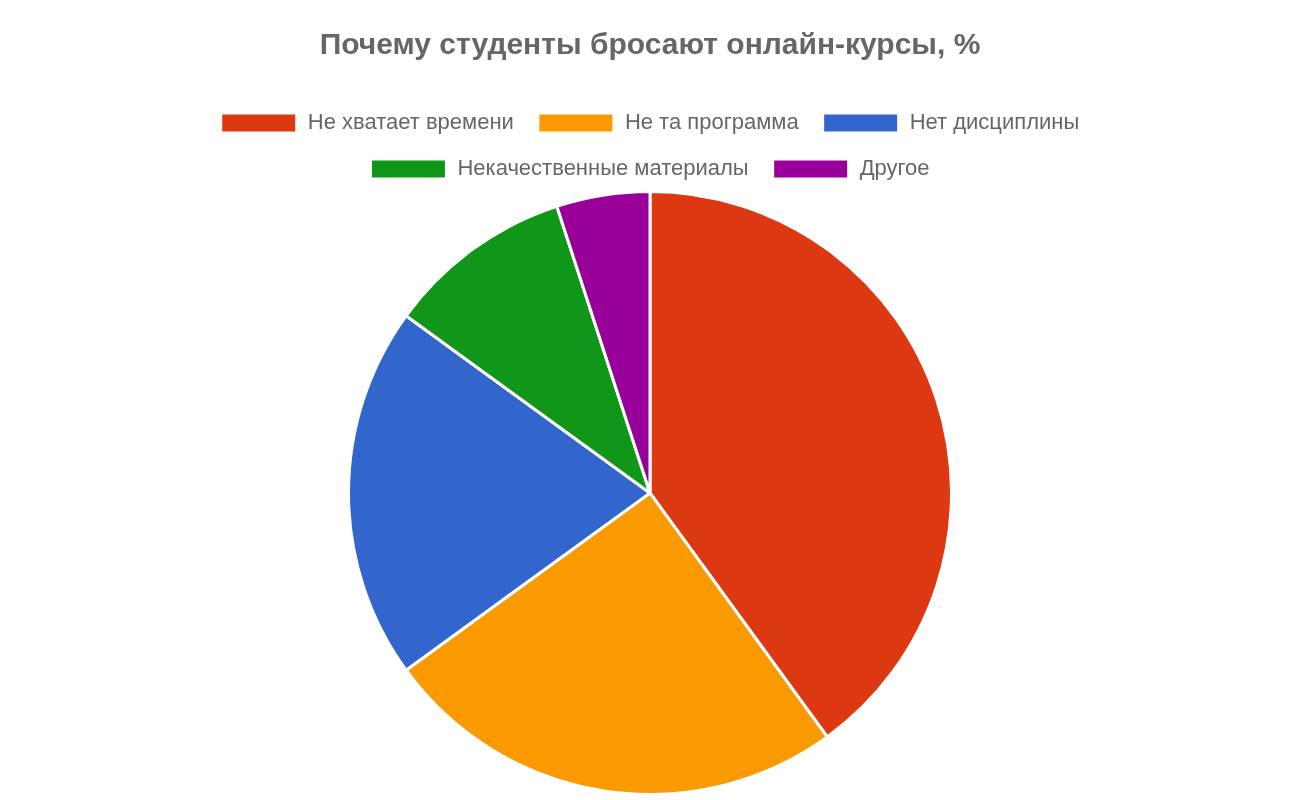  Describe the element at coordinates (603, 168) in the screenshot. I see `legend-label: Некачественные материалы` at that location.